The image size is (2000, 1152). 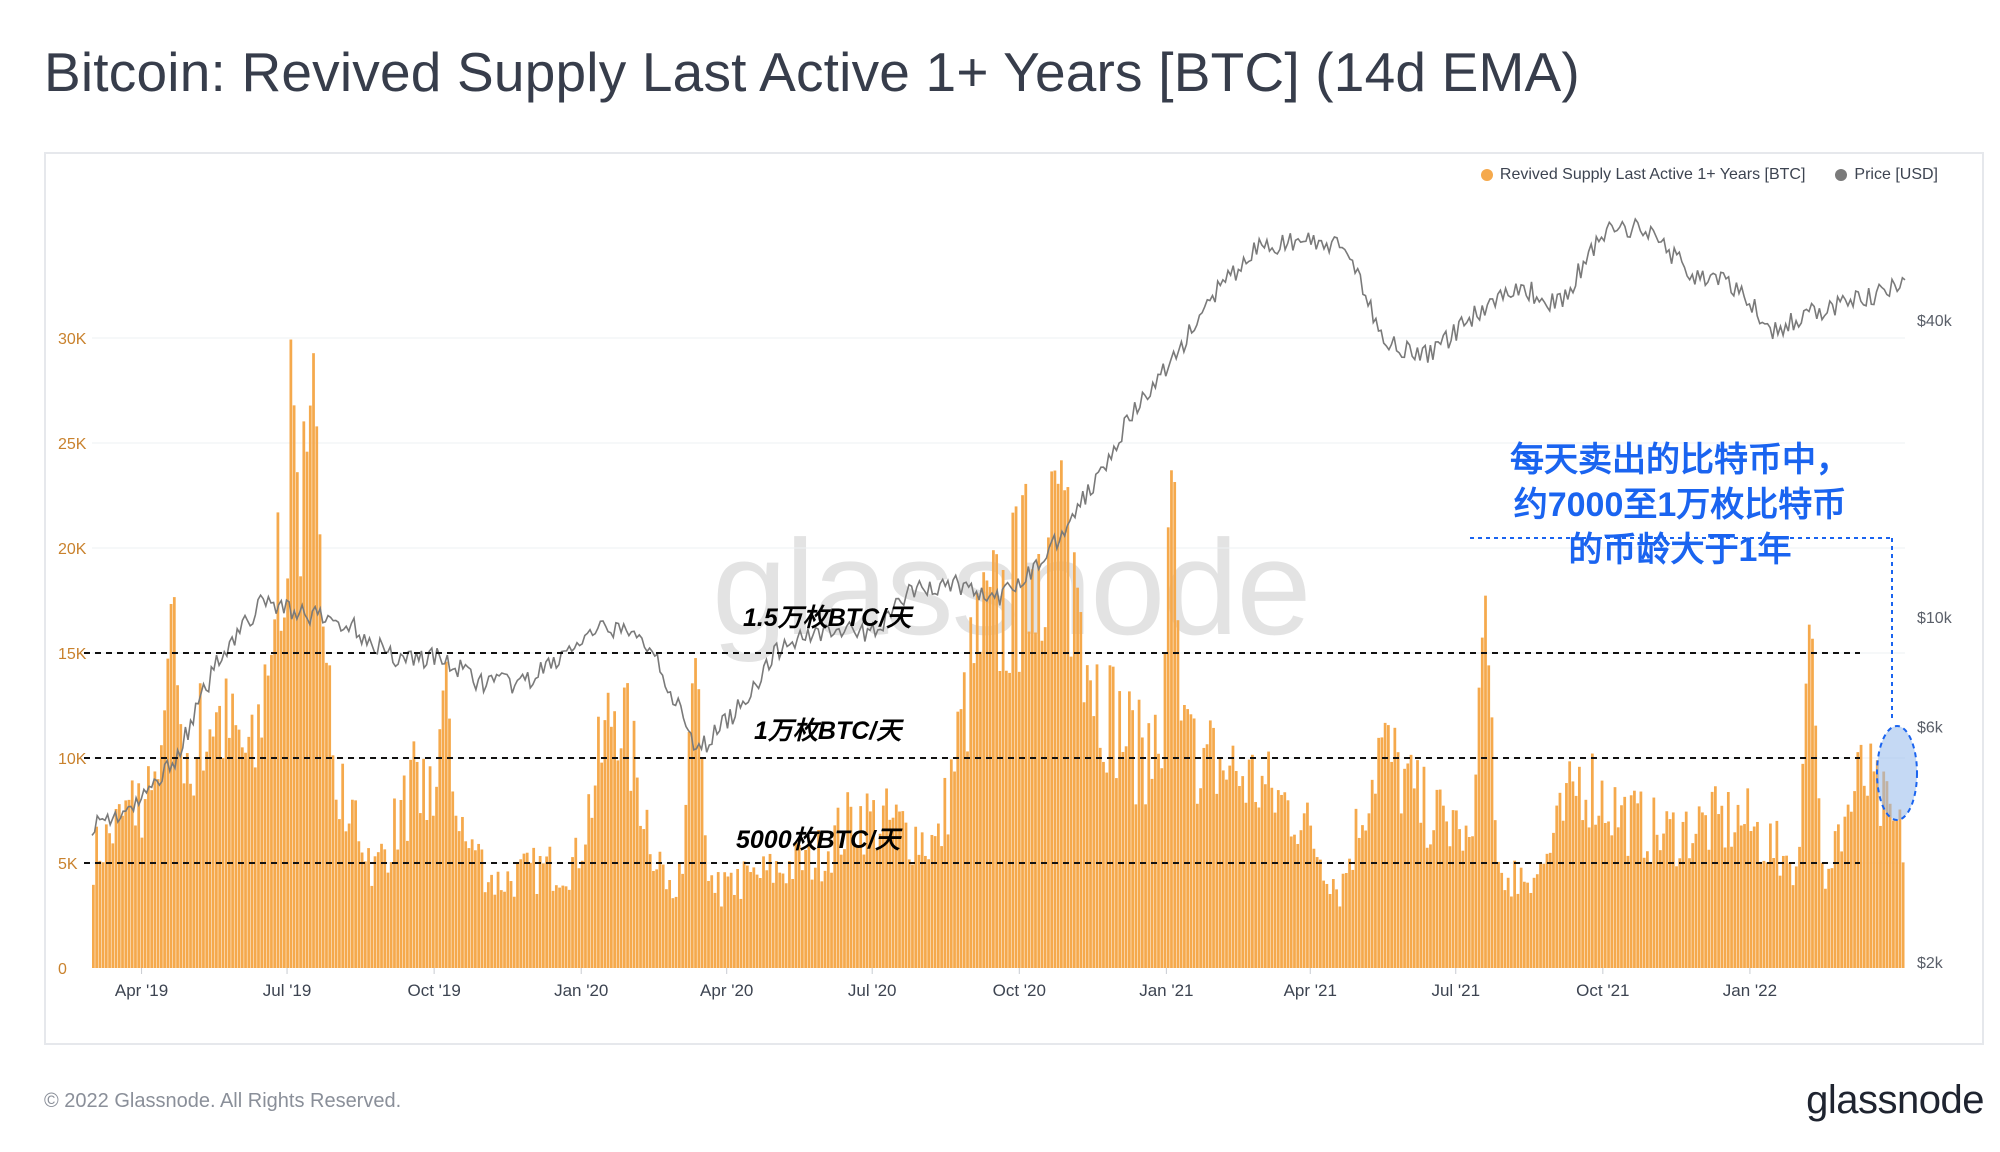 What do you see at coordinates (1680, 460) in the screenshot?
I see `callout-line-1: 每天卖出的比特币中，` at bounding box center [1680, 460].